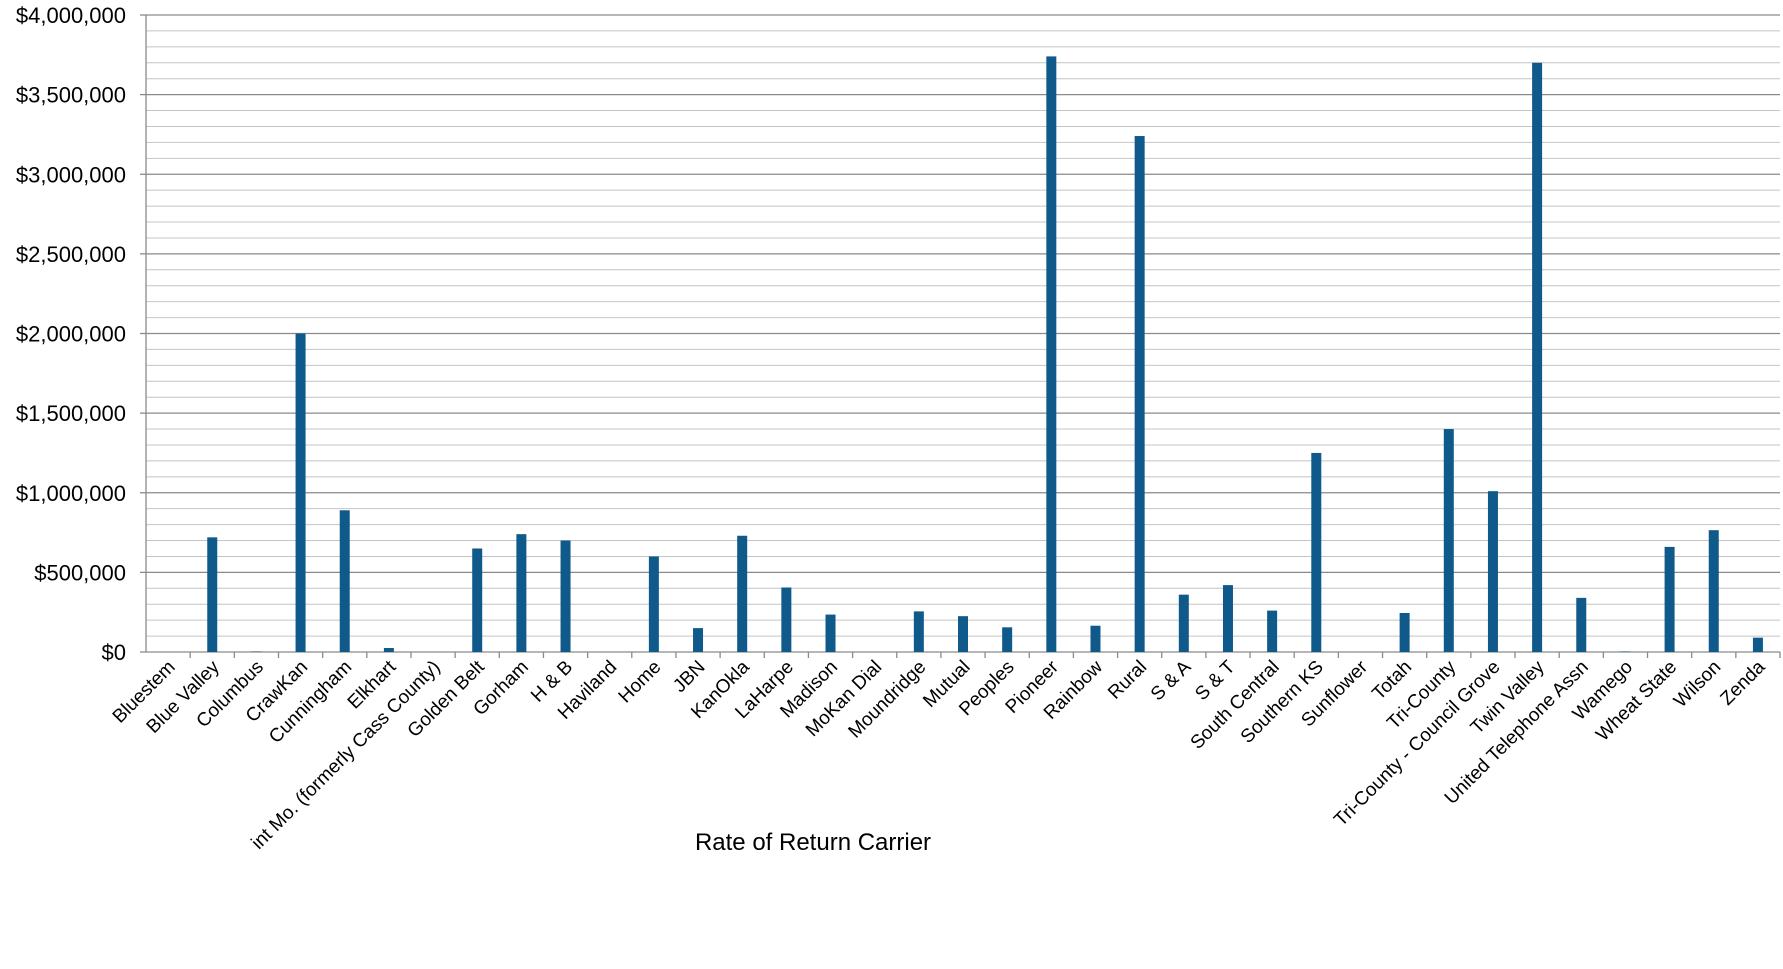 This screenshot has width=1783, height=969. Describe the element at coordinates (1697, 684) in the screenshot. I see `x-tick-label: Wilson` at that location.